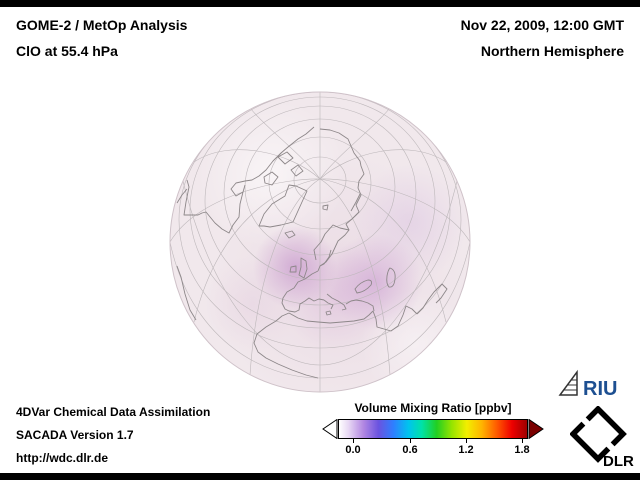 Image resolution: width=640 pixels, height=480 pixels. What do you see at coordinates (320, 3) in the screenshot?
I see `top-border-bar` at bounding box center [320, 3].